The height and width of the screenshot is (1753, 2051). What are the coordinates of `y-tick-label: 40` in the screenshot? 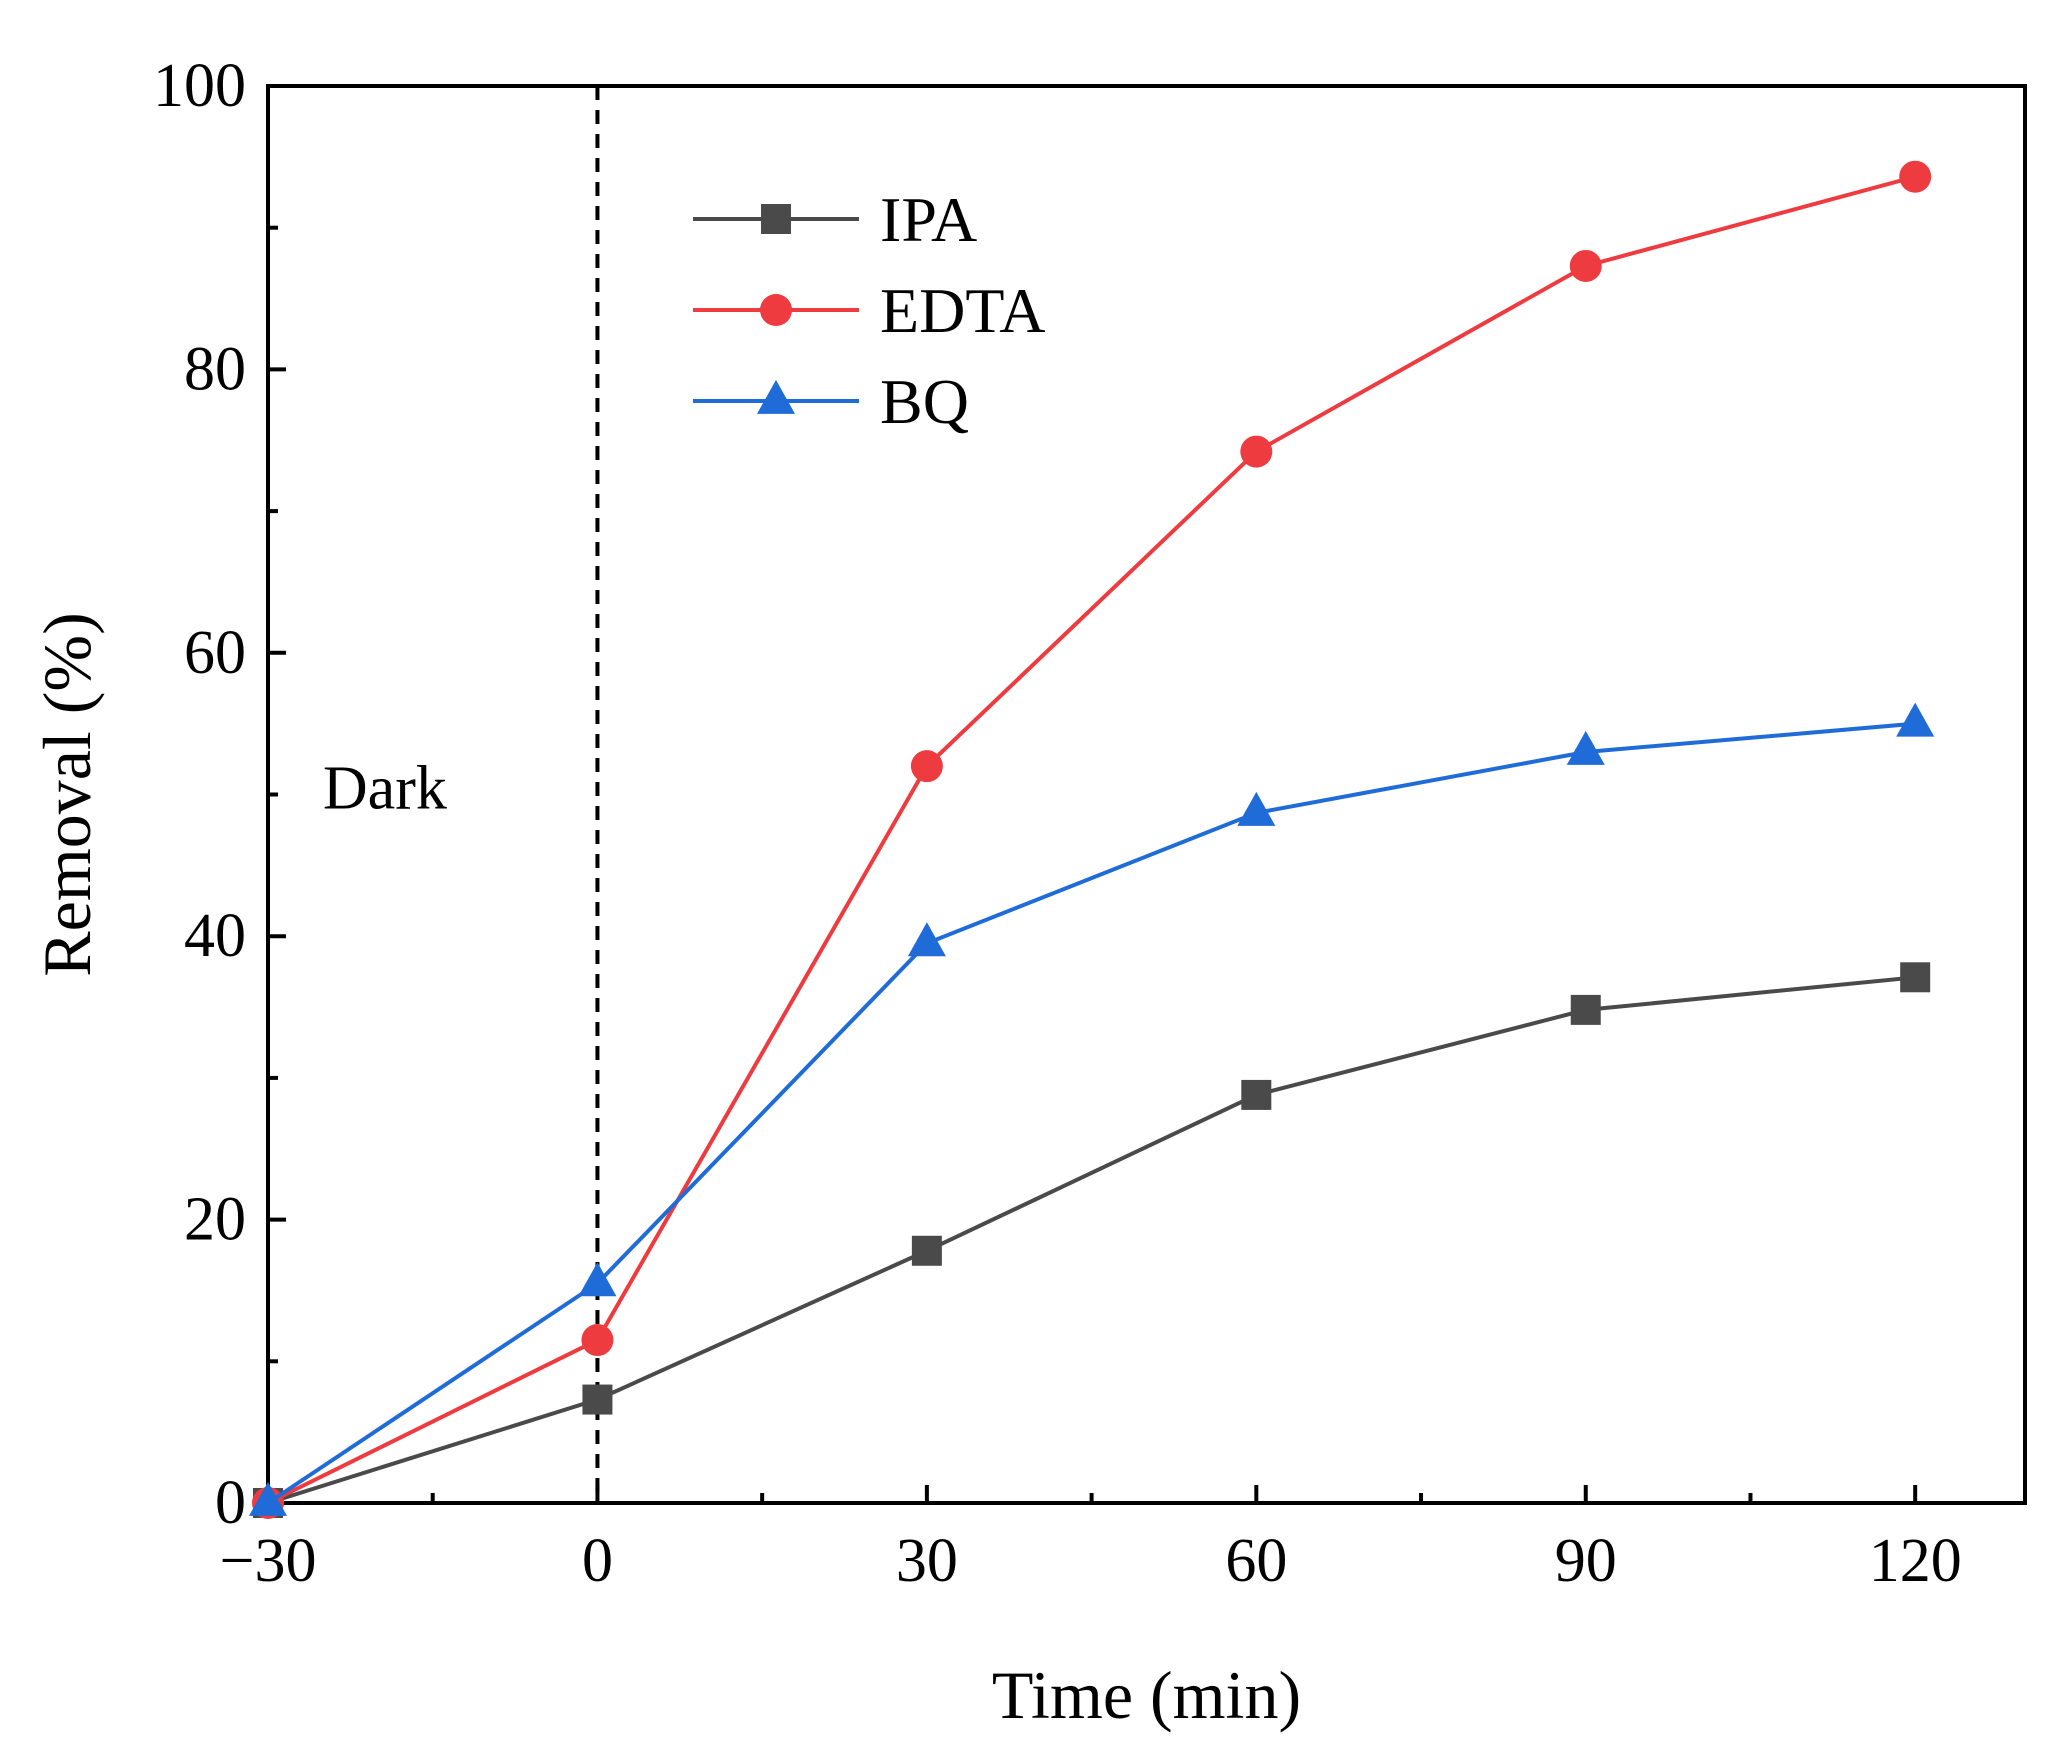 It's located at (215, 936).